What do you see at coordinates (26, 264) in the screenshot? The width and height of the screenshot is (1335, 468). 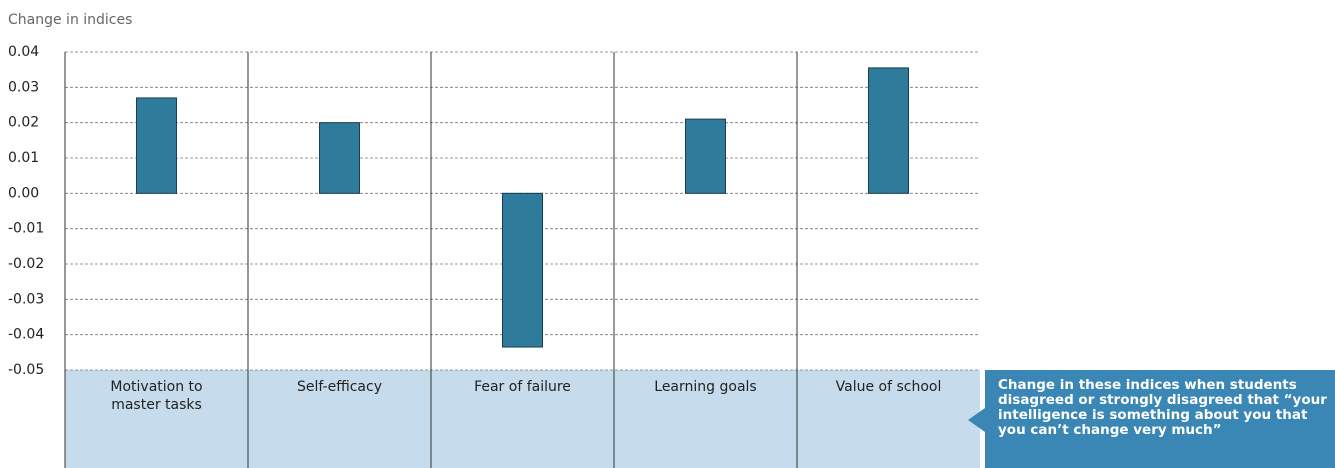 I see `y-tick-label: -0.02` at bounding box center [26, 264].